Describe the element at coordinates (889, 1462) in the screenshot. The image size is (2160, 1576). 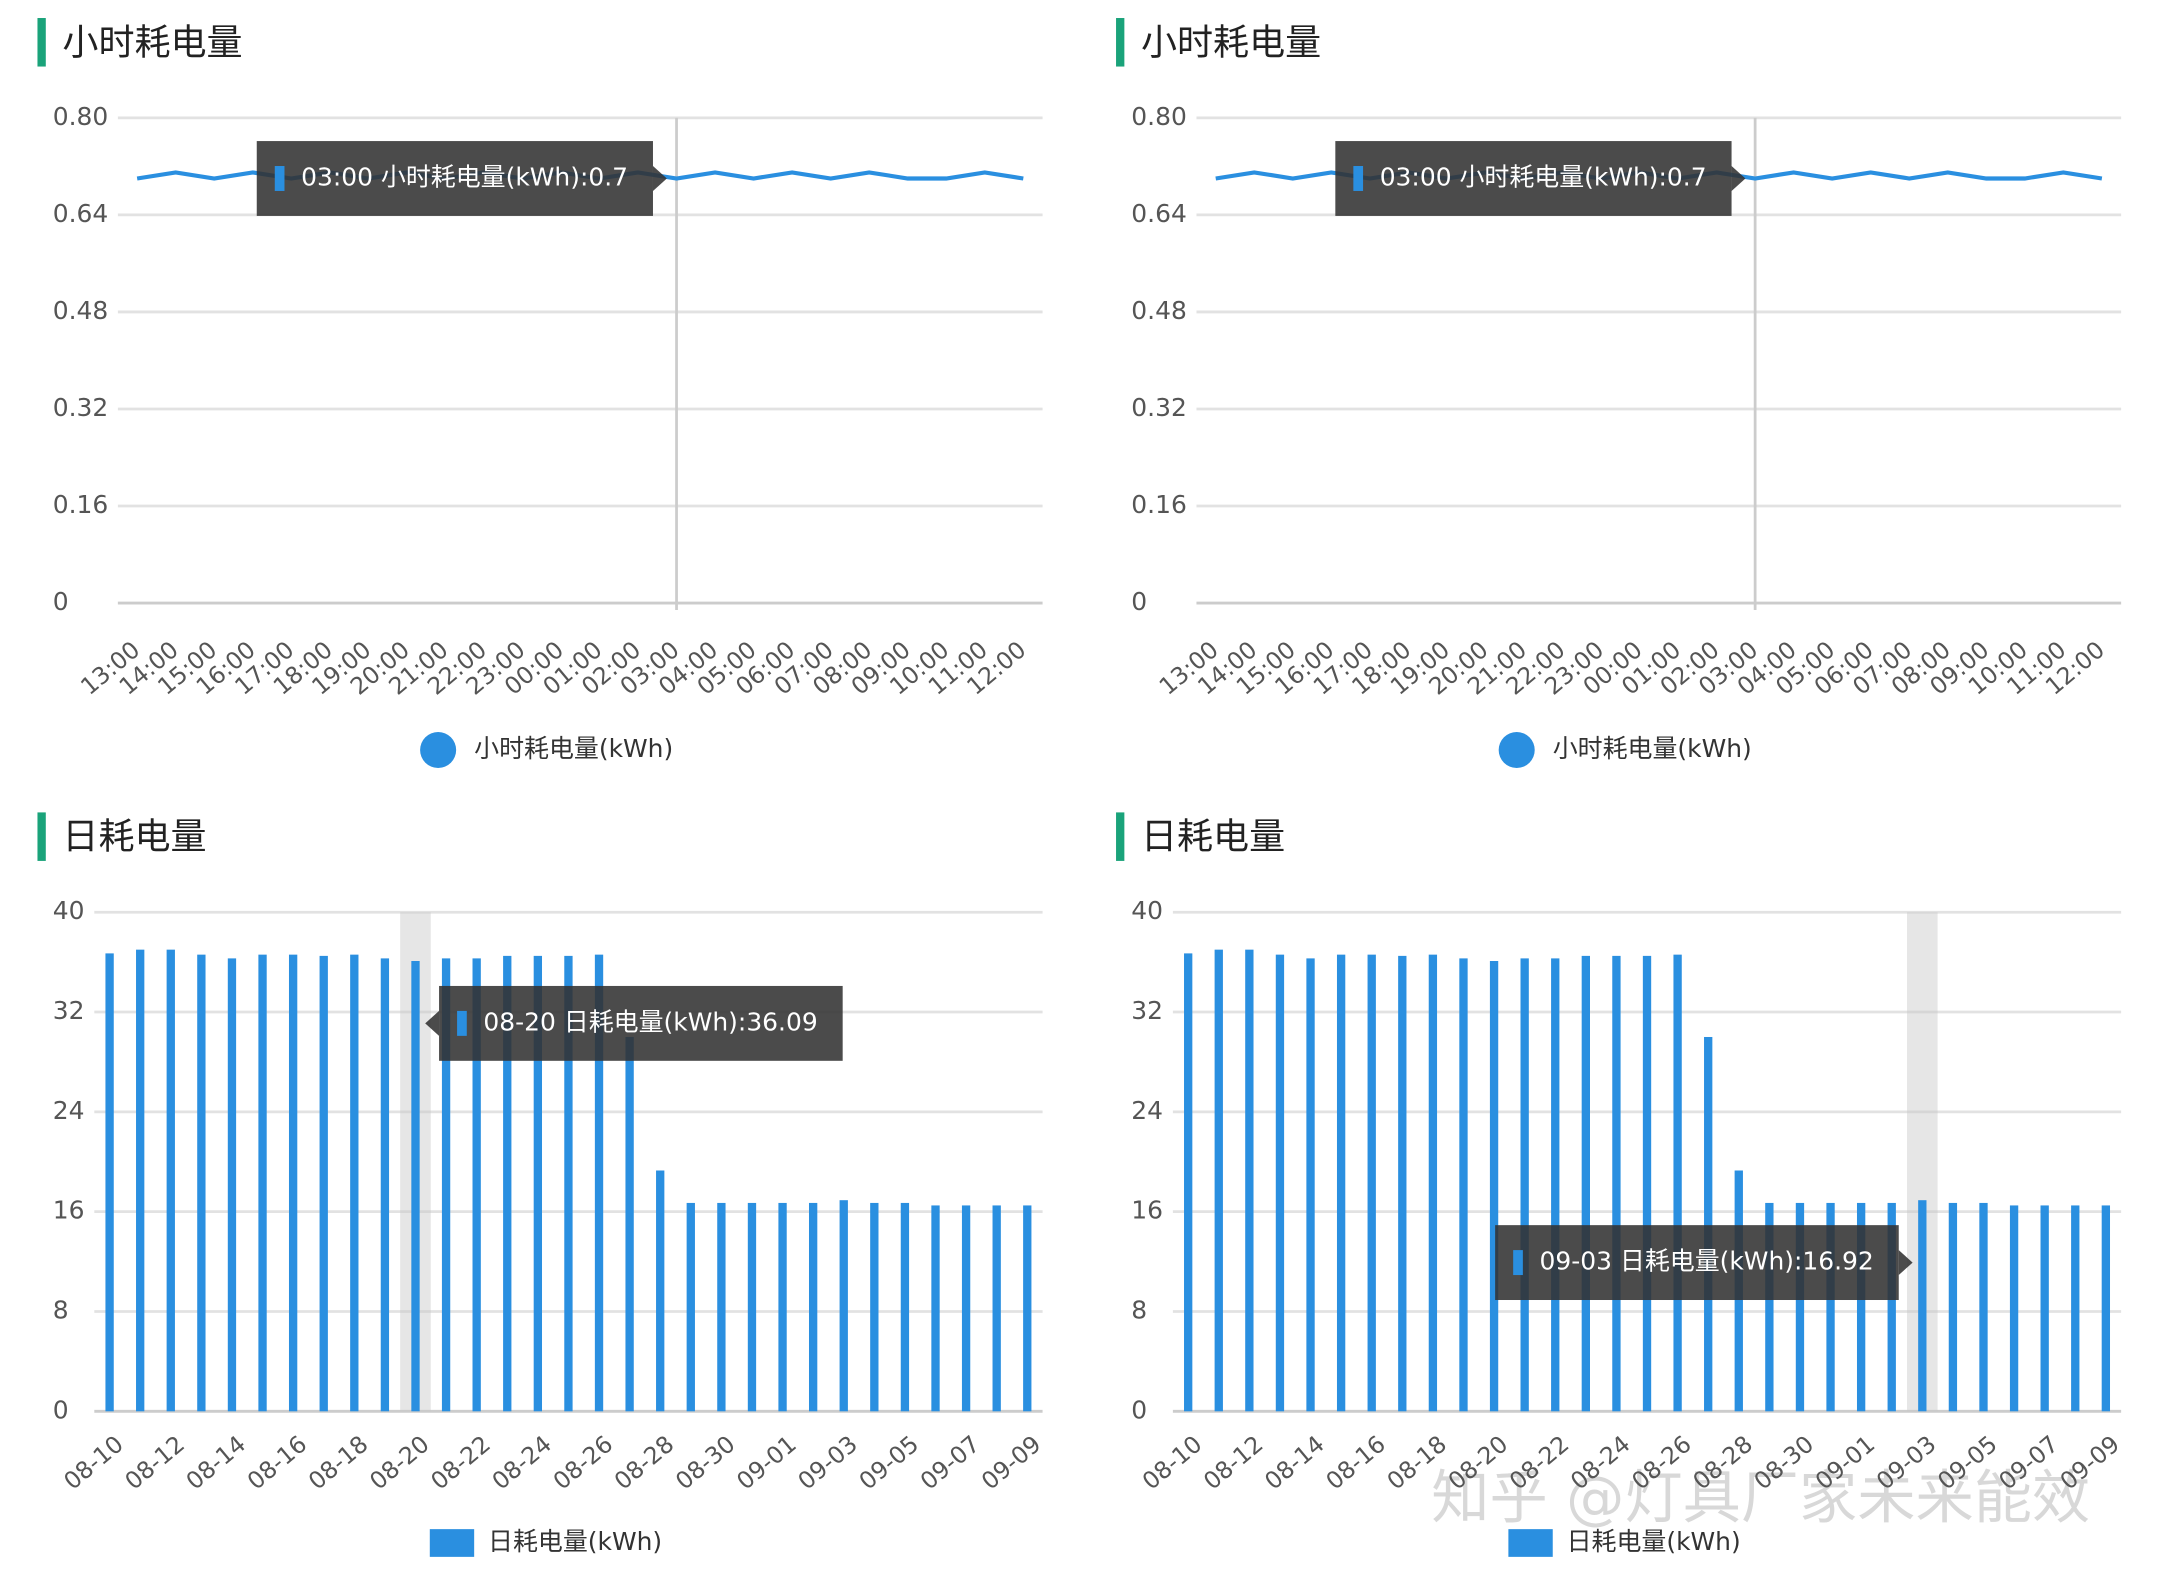
I see `x-tick-label: 09-05` at that location.